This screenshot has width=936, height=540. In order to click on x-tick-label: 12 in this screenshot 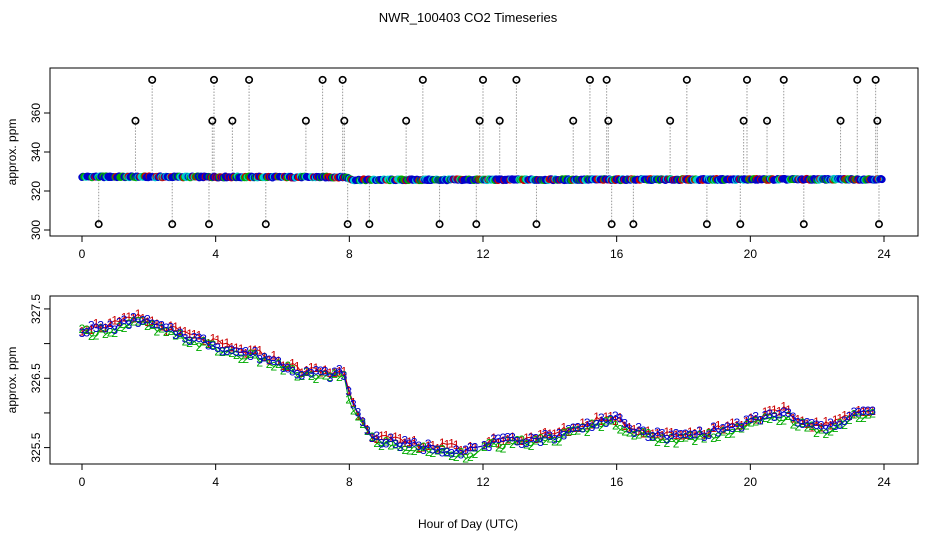, I will do `click(483, 254)`.